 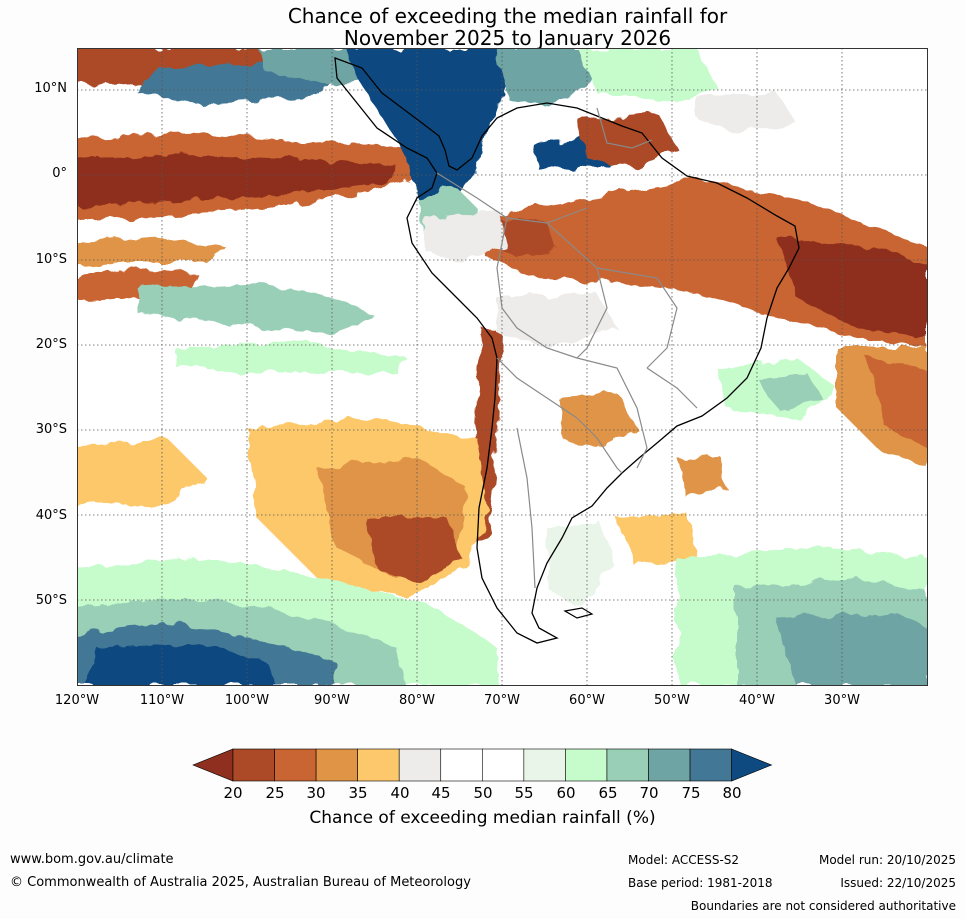 I want to click on lon-label-100w: 100°W, so click(x=247, y=700).